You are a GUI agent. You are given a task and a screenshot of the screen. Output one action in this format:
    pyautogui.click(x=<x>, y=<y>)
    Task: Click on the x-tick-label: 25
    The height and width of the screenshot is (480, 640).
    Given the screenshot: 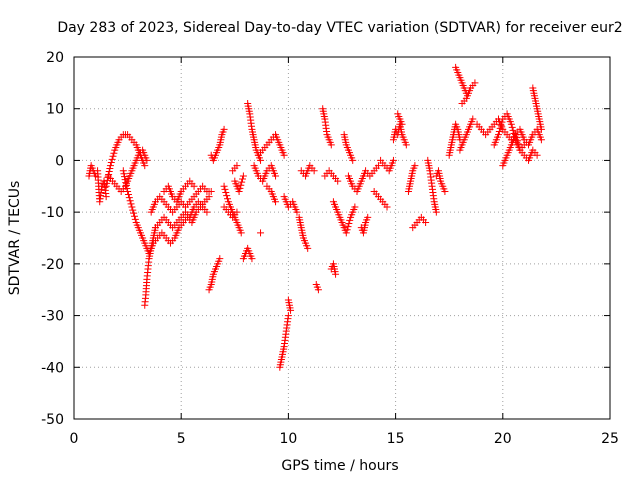 What is the action you would take?
    pyautogui.click(x=610, y=439)
    